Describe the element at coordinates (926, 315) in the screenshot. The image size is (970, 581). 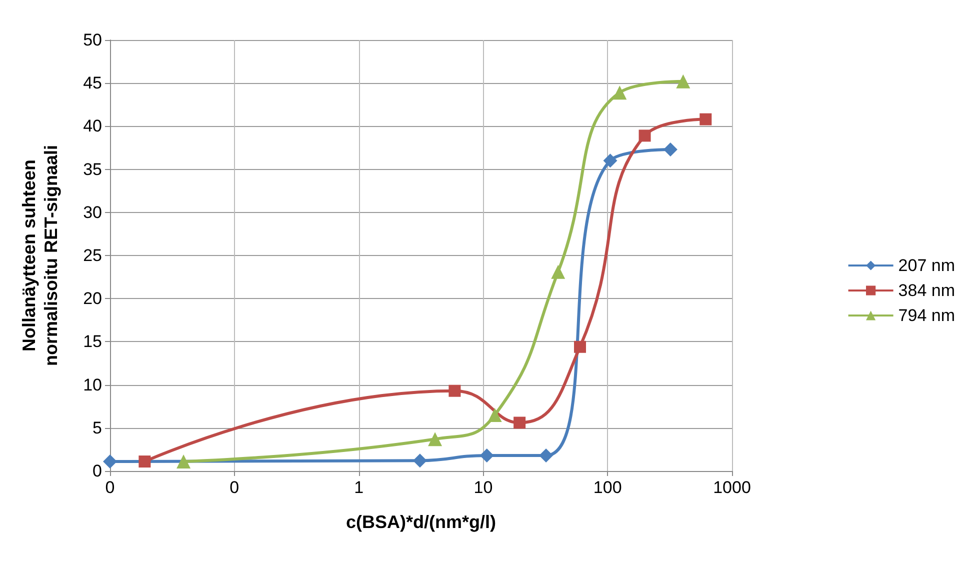
I see `legend-label: 794 nm` at that location.